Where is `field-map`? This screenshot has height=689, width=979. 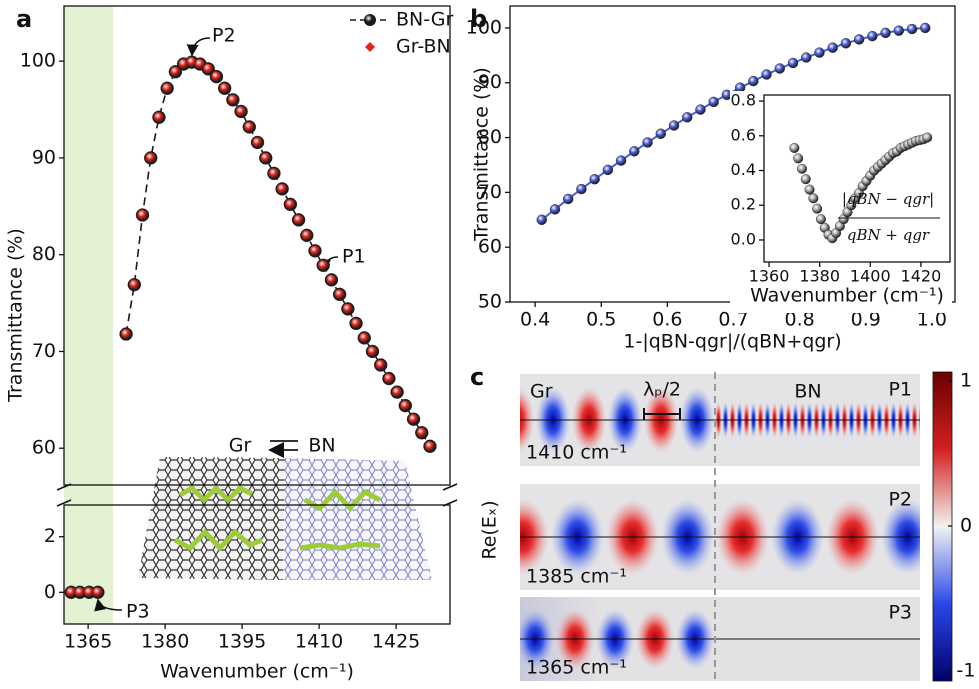 field-map is located at coordinates (698, 639).